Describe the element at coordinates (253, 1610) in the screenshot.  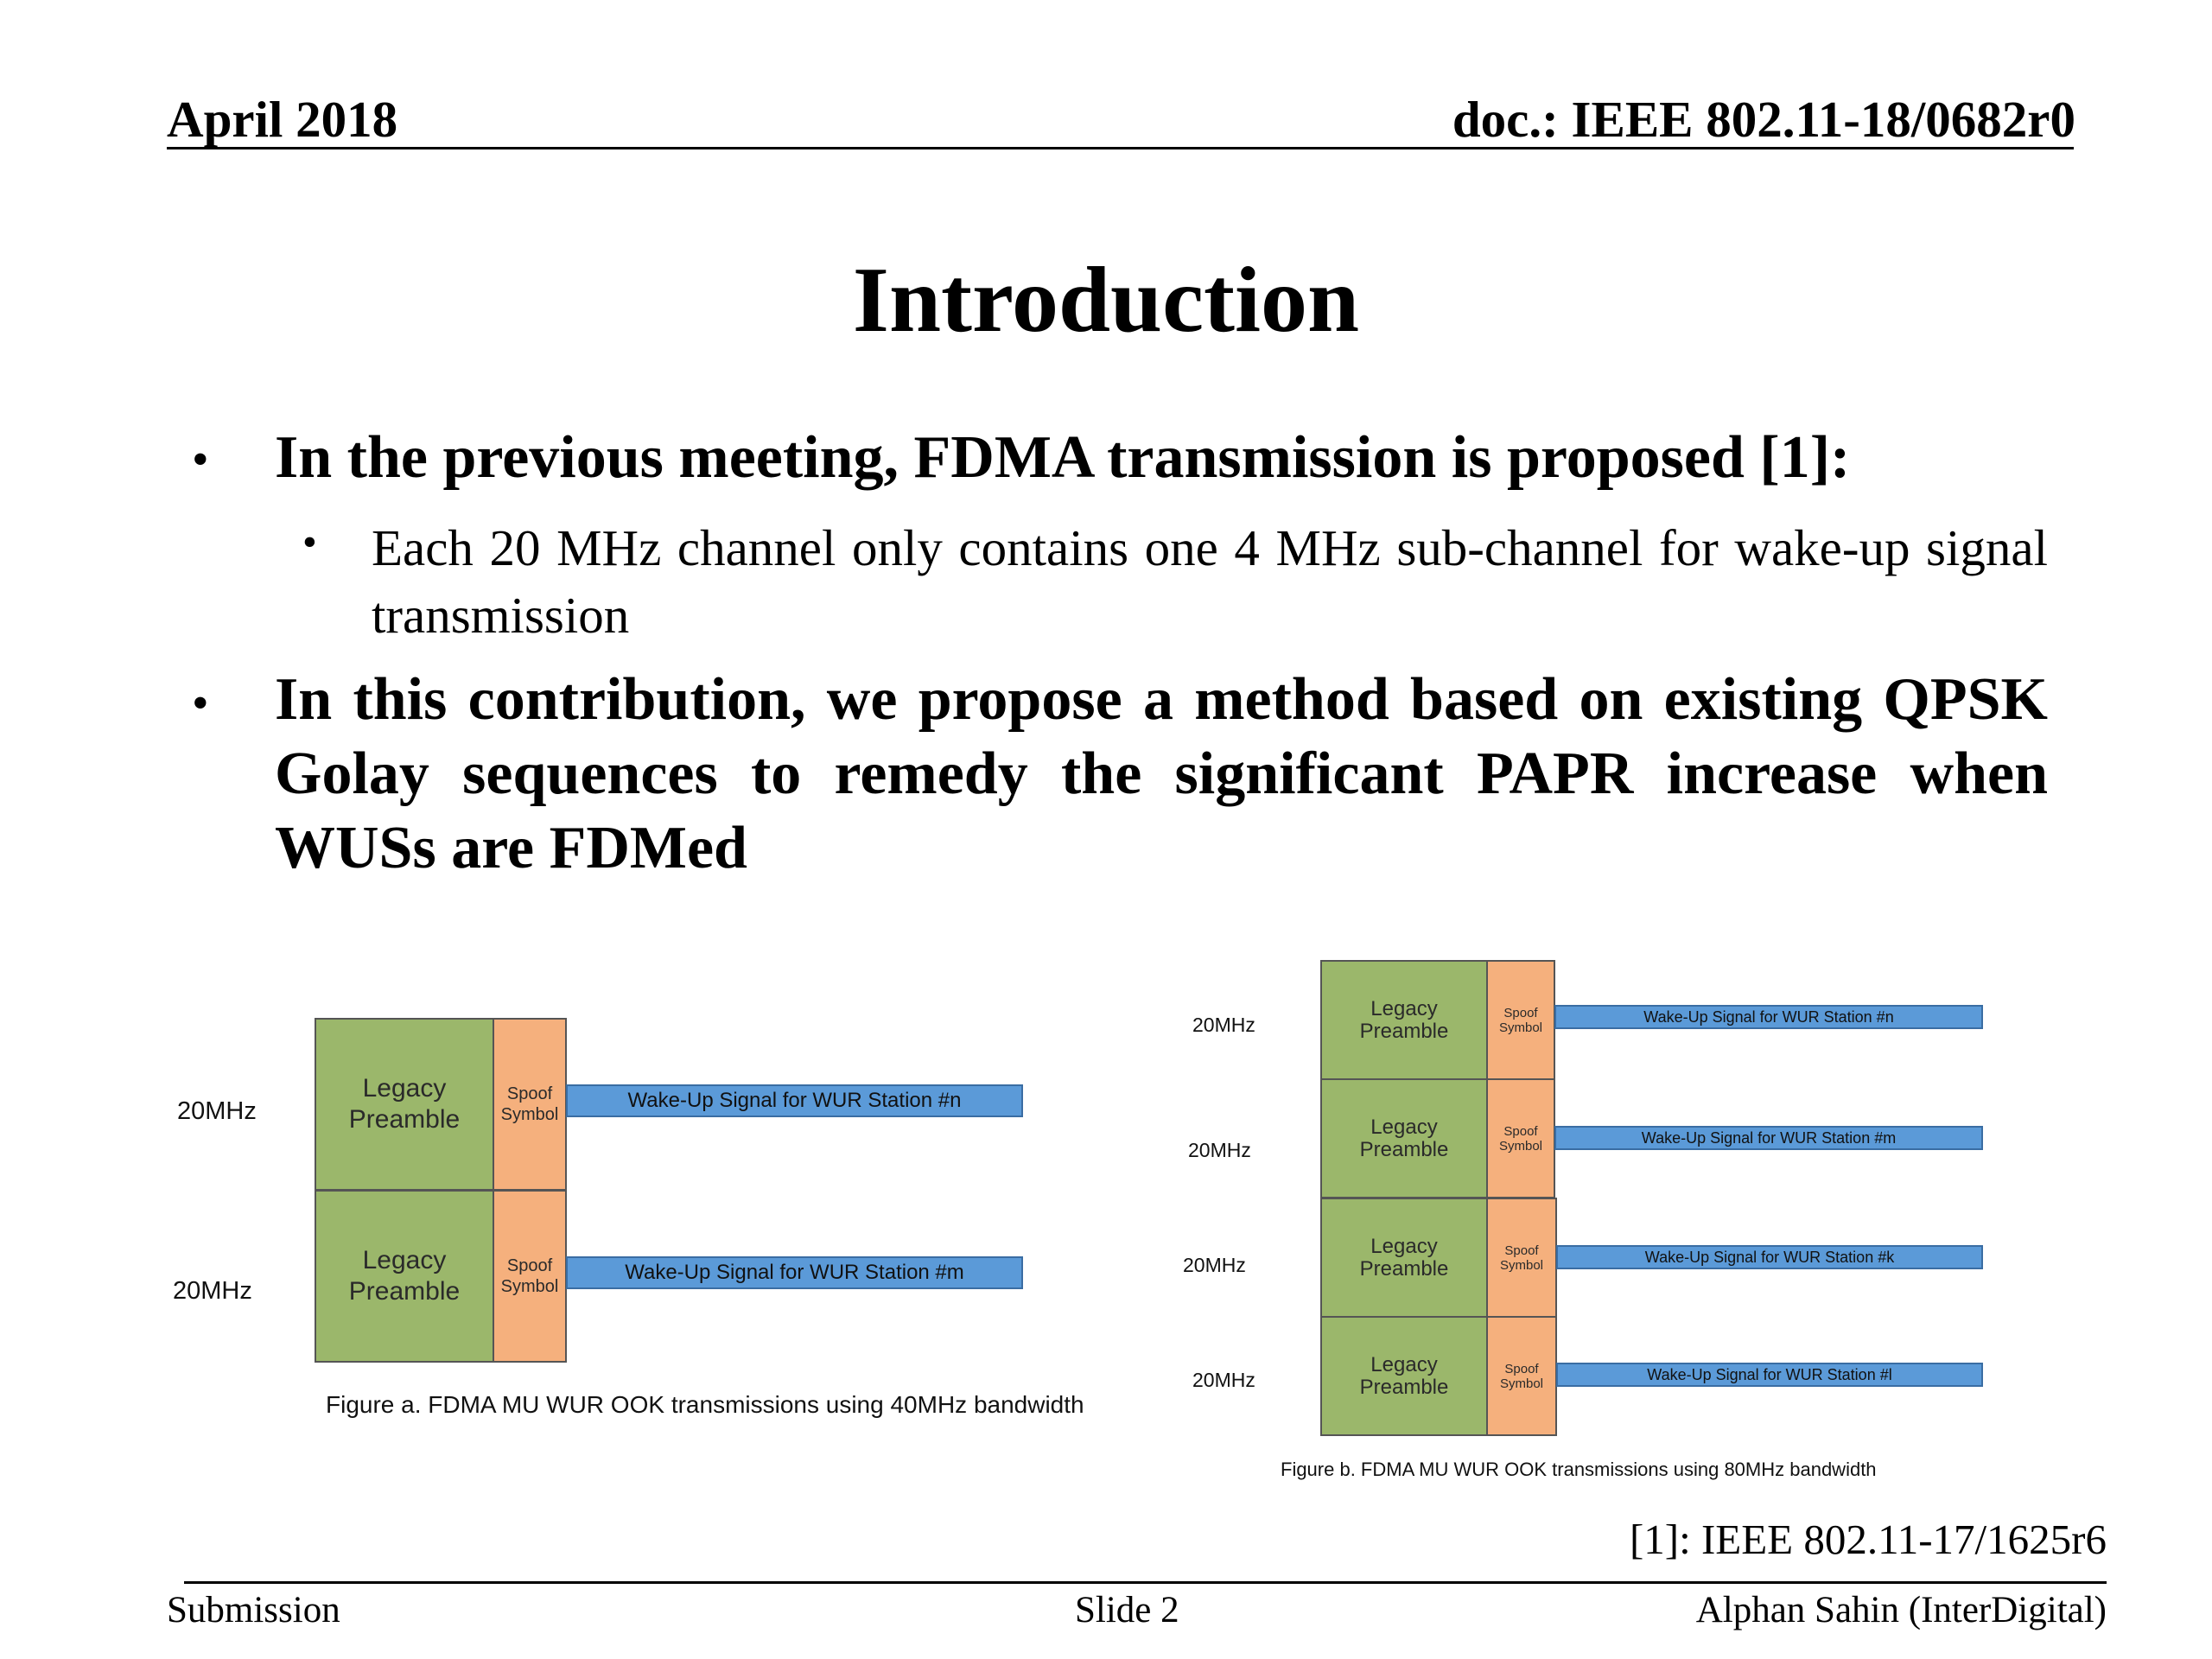
I see `footer-submission: Submission` at that location.